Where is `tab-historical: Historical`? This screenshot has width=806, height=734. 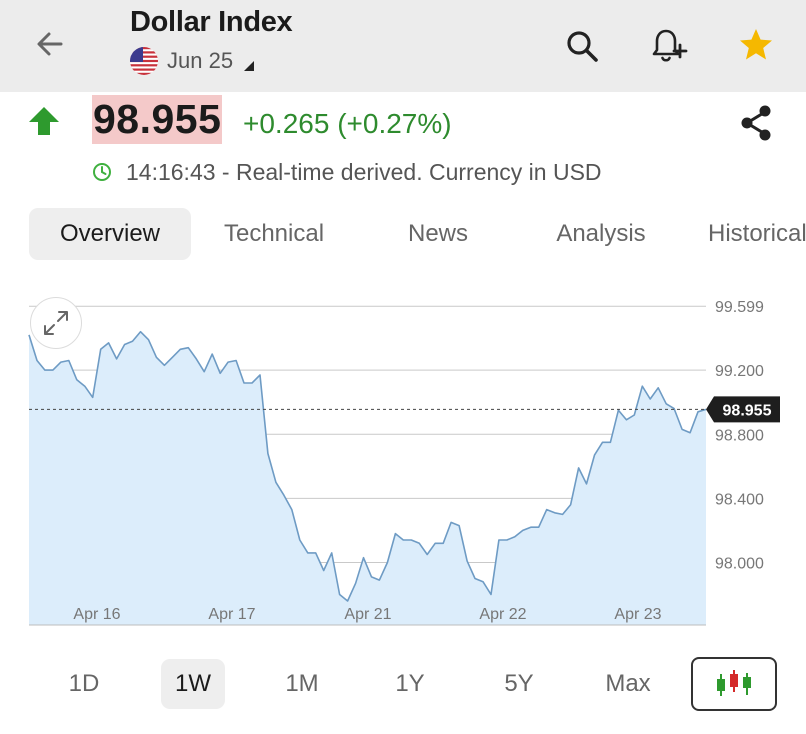
tab-historical: Historical is located at coordinates (757, 233).